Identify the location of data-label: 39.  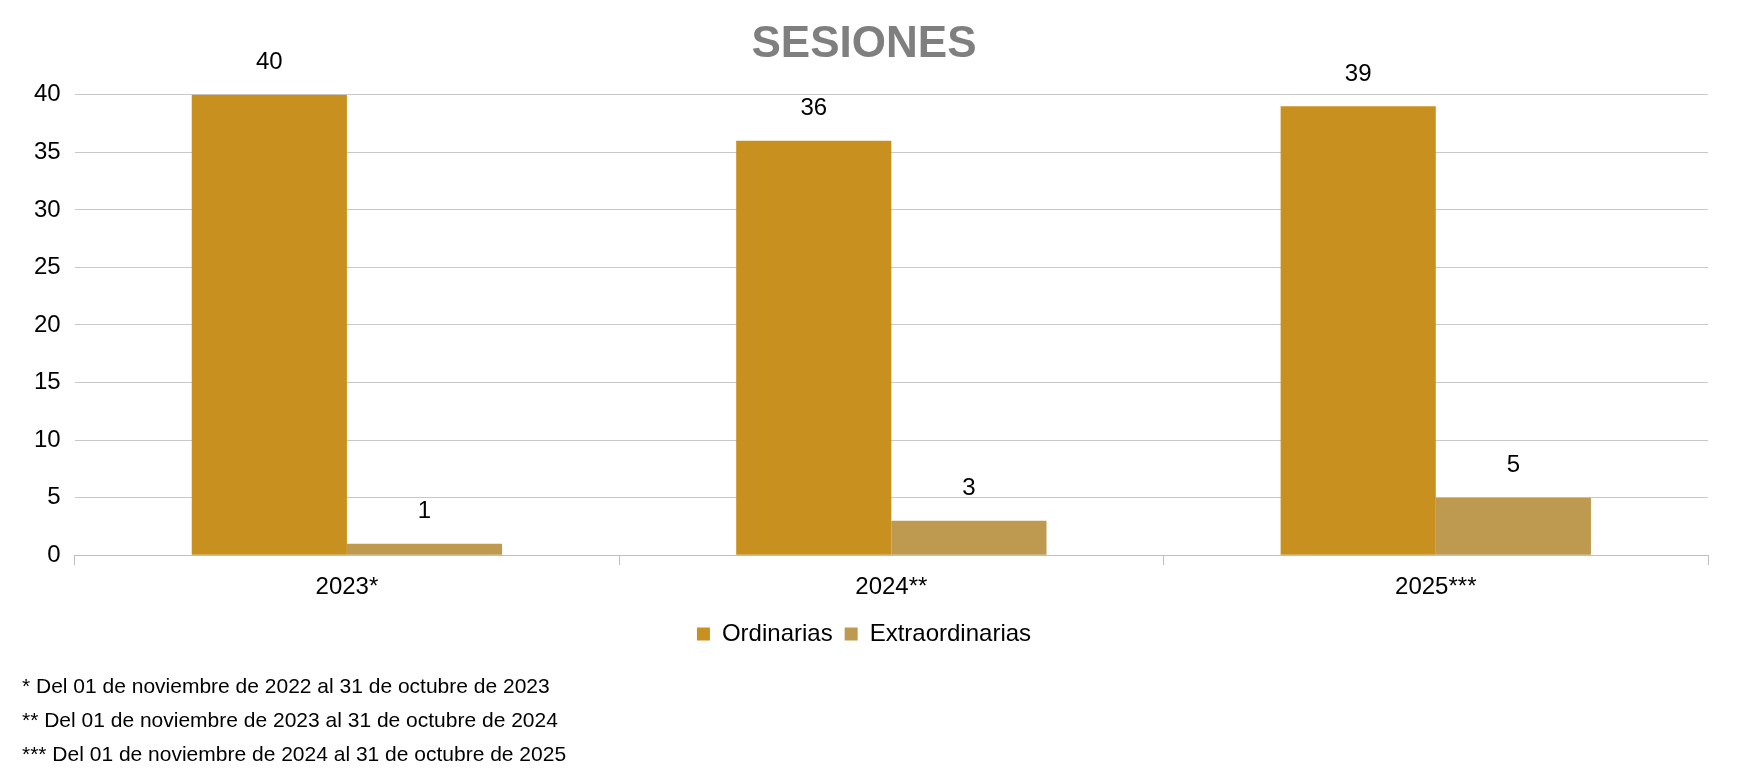
(1358, 72).